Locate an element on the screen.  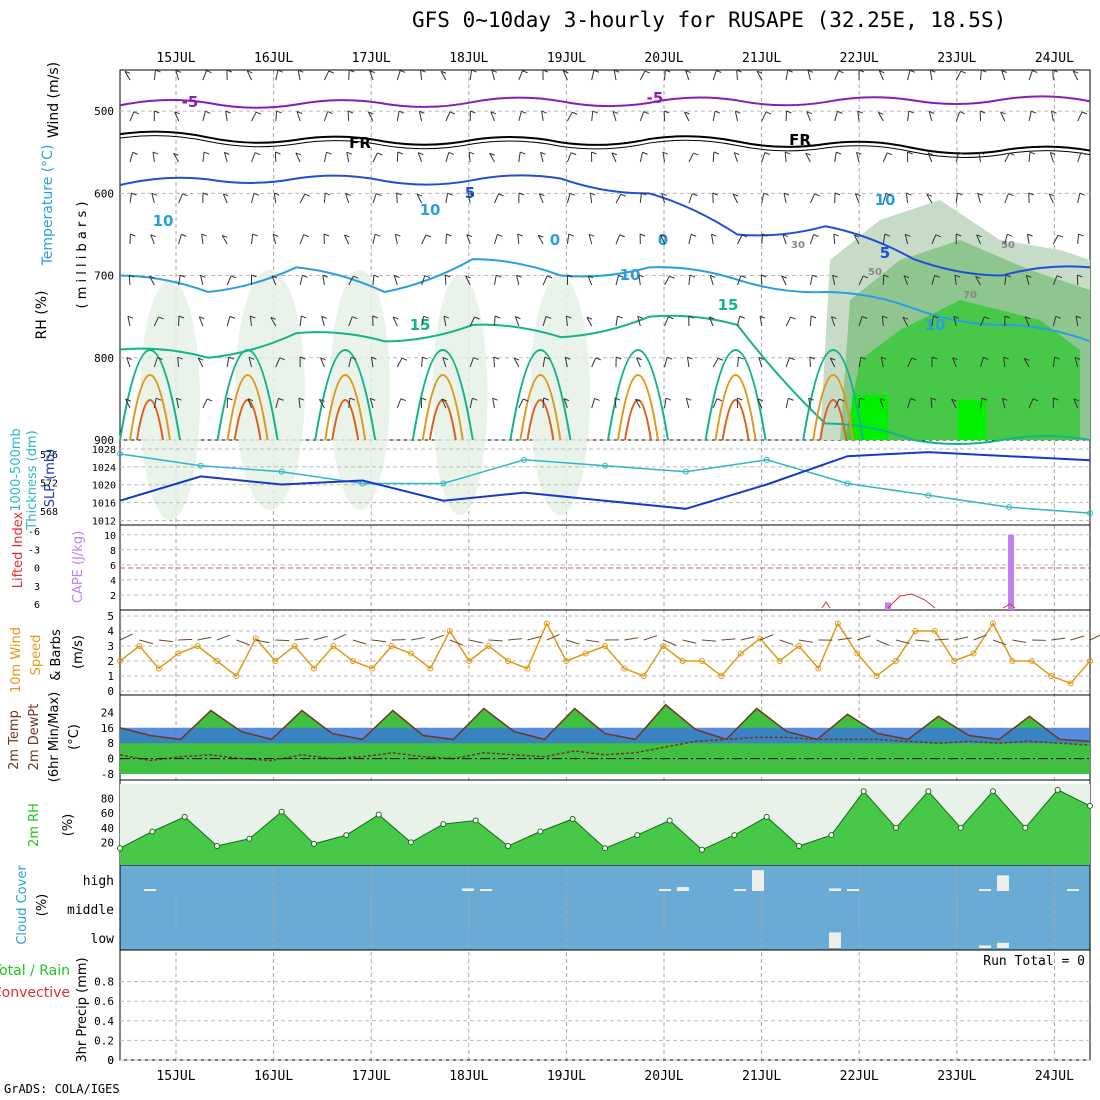
contour-line-minus5 is located at coordinates (605, 102).